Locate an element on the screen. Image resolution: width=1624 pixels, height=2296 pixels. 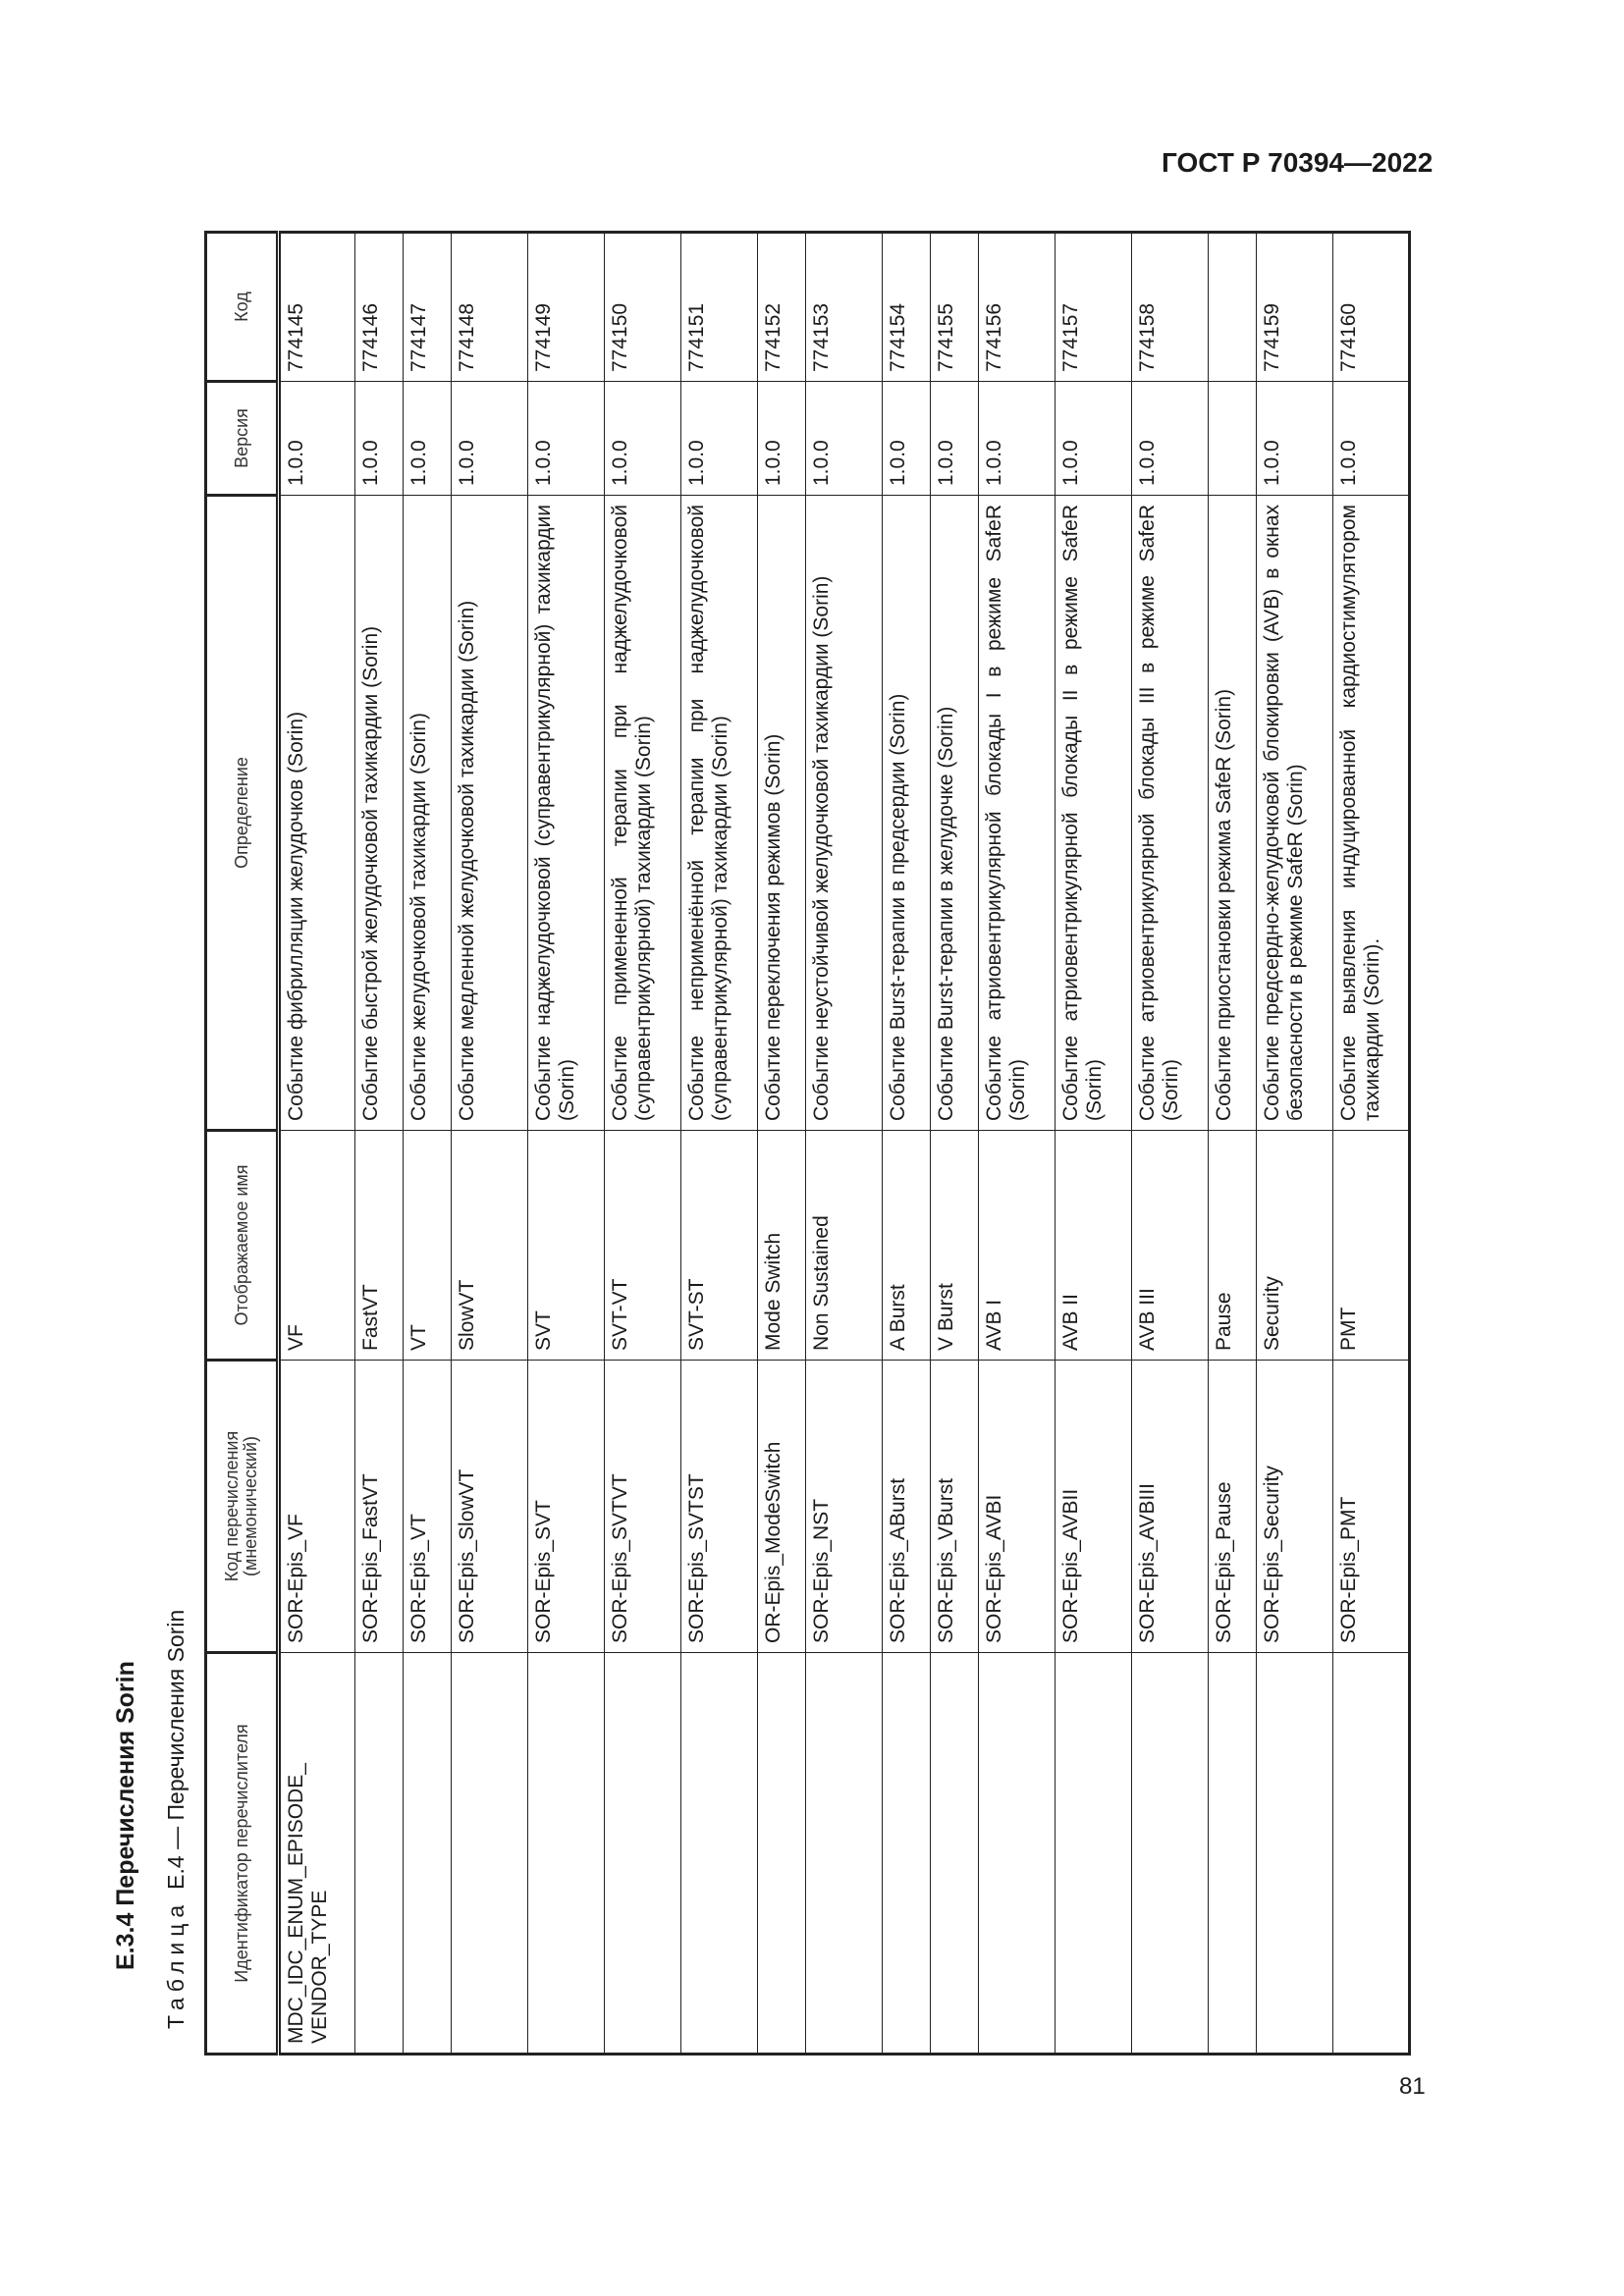
display-name-cell: FastVT is located at coordinates (379, 1245).